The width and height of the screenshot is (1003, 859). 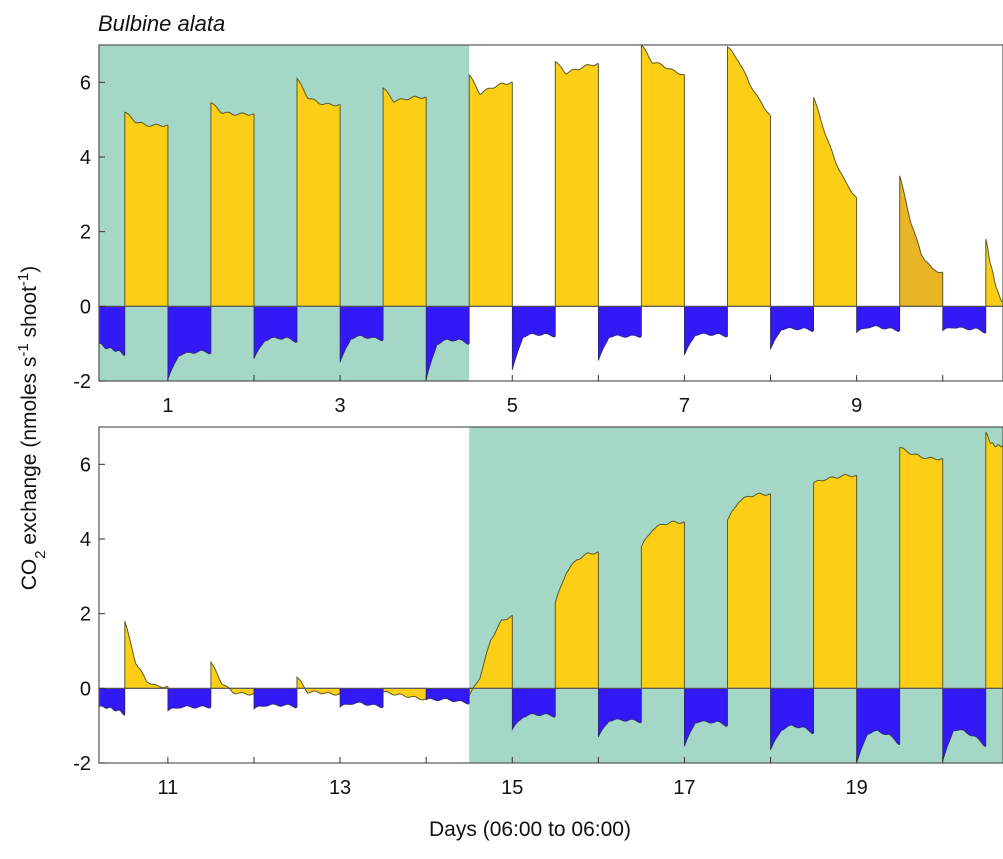 What do you see at coordinates (684, 406) in the screenshot?
I see `x-tick-label: 7` at bounding box center [684, 406].